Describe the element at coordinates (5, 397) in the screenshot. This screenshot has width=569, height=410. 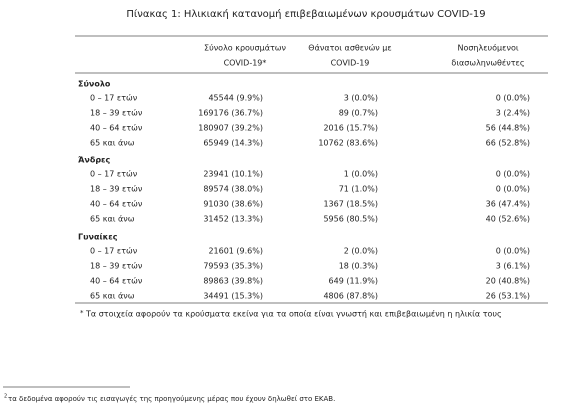
I see `footnote-mark: 2` at that location.